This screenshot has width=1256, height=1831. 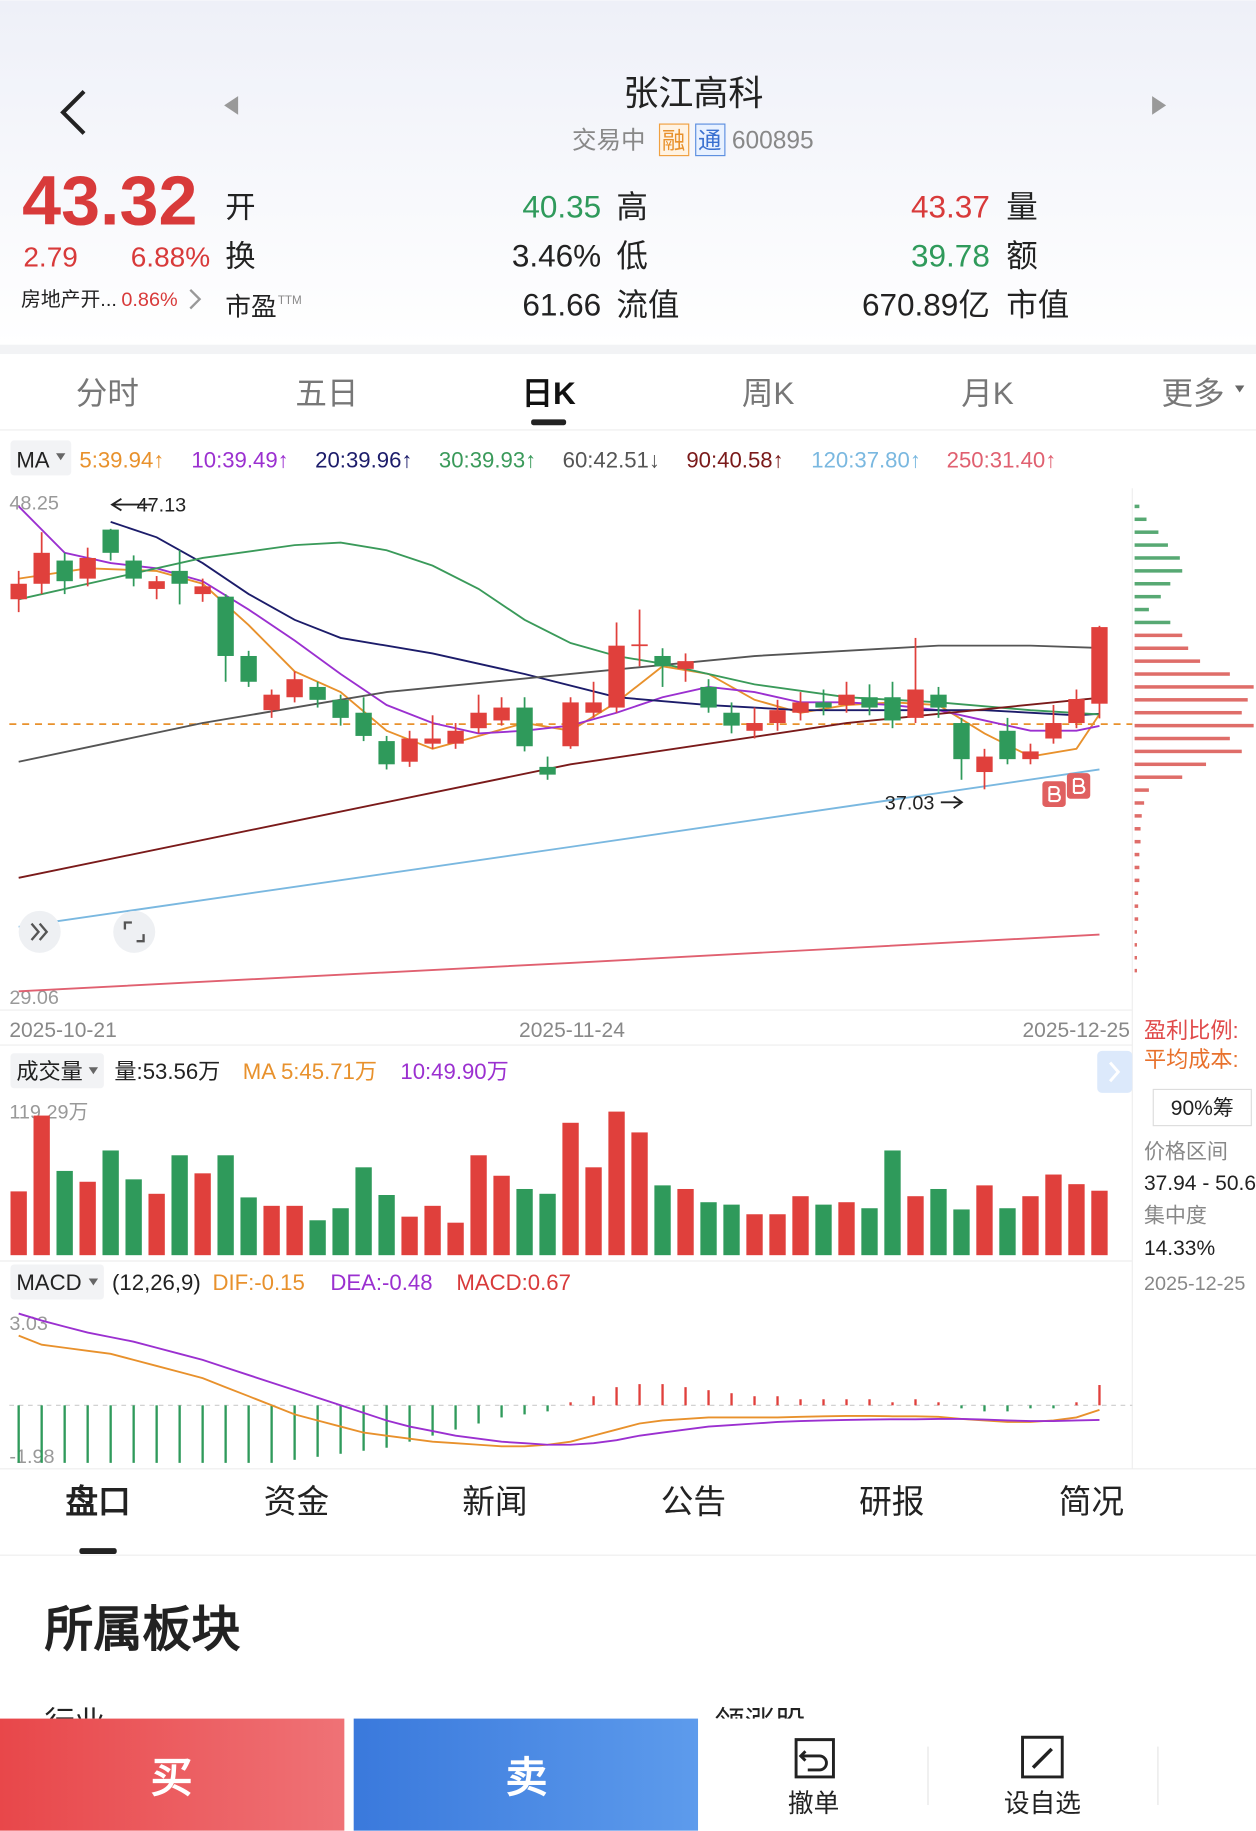 What do you see at coordinates (790, 255) in the screenshot?
I see `quote-columns: 40.35 高 3.46% 低 61.66 流值 43.37 量 39.78 额 670.89亿 市值` at bounding box center [790, 255].